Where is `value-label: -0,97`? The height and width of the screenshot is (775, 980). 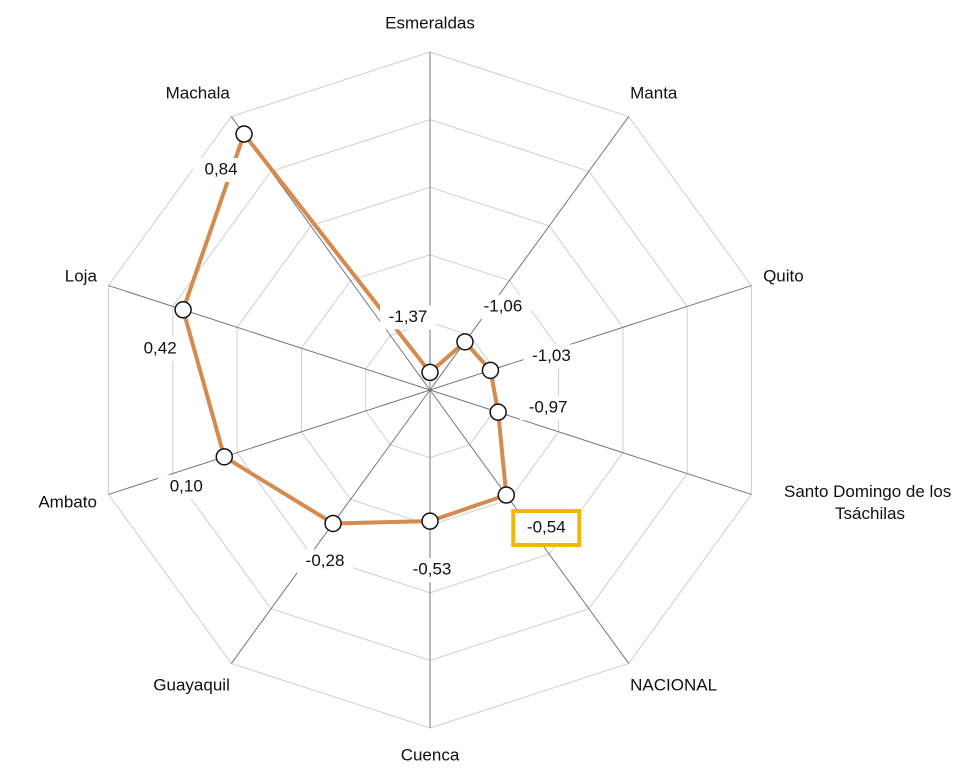 value-label: -0,97 is located at coordinates (548, 407).